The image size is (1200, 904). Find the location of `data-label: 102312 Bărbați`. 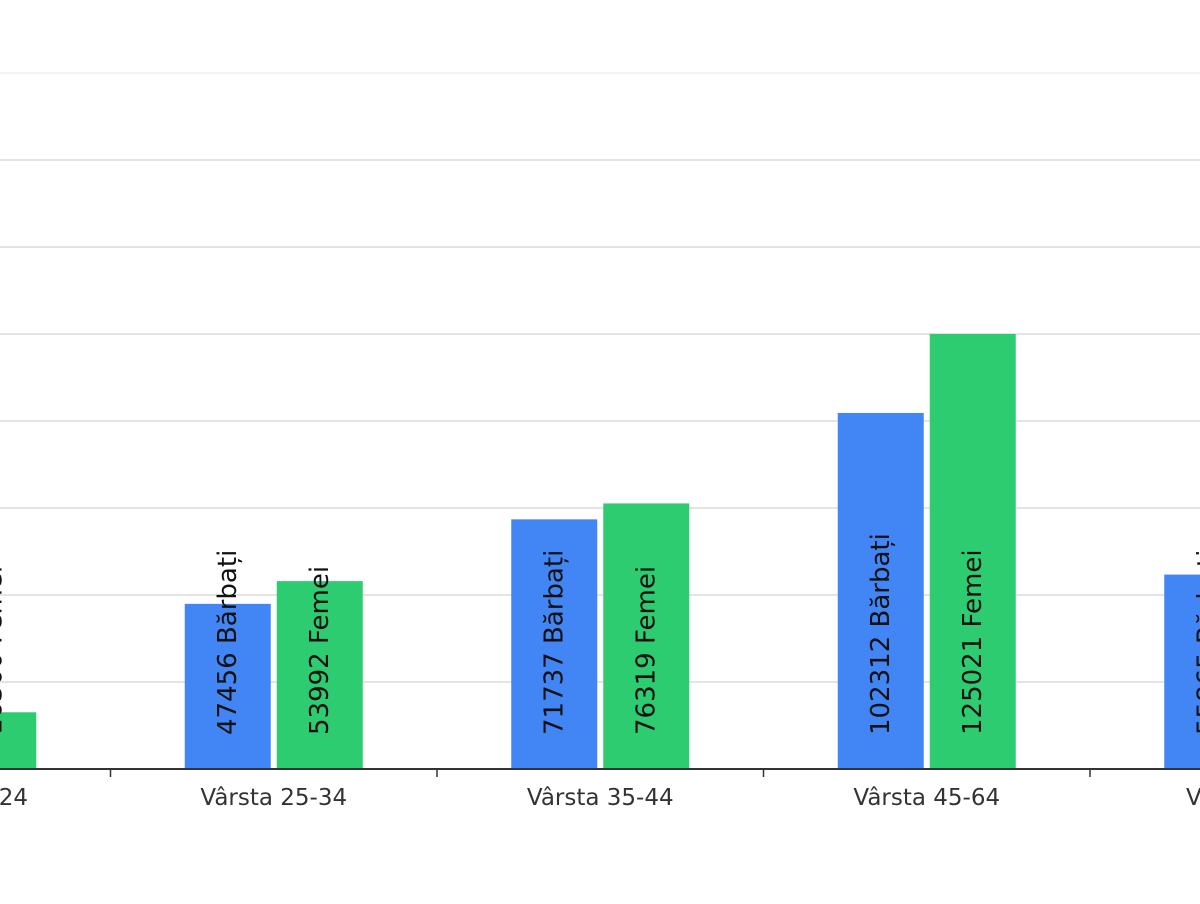

data-label: 102312 Bărbați is located at coordinates (881, 634).